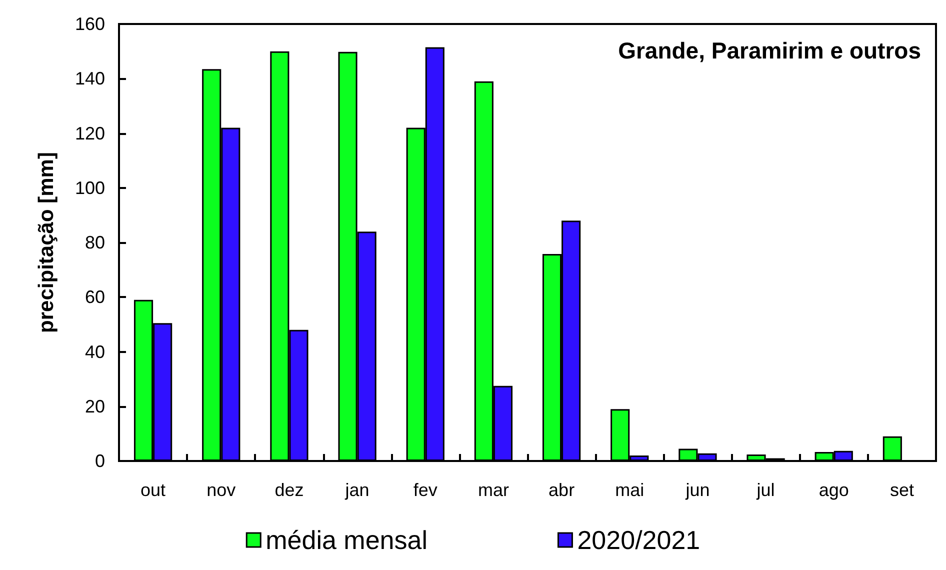 The height and width of the screenshot is (570, 946). I want to click on x-tick-label: mai, so click(629, 490).